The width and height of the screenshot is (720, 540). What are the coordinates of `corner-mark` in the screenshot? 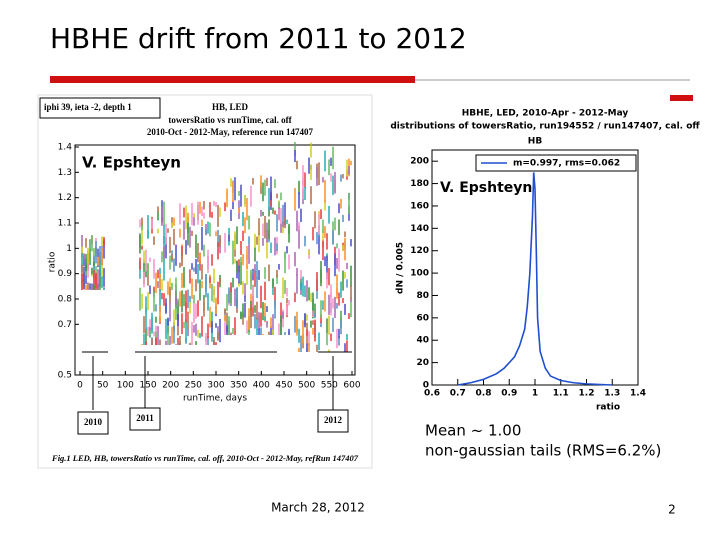 It's located at (681, 98).